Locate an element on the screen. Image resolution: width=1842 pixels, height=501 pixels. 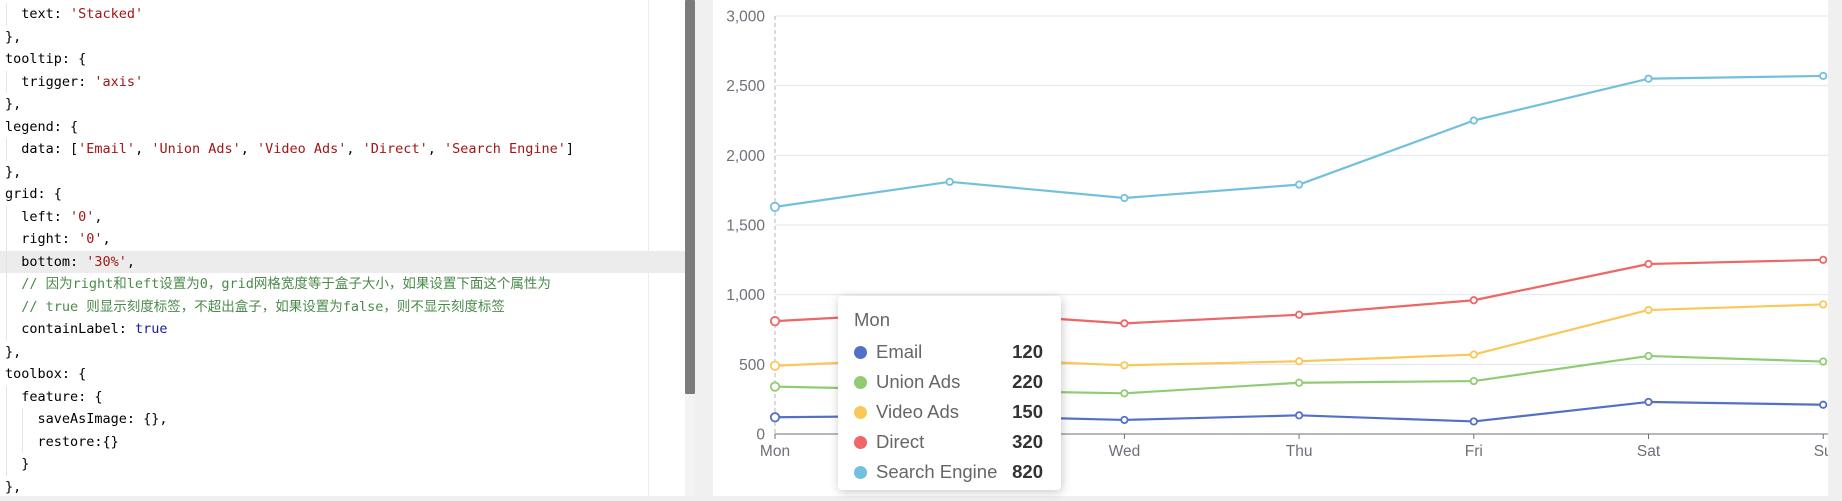
code-token: } is located at coordinates (25, 464).